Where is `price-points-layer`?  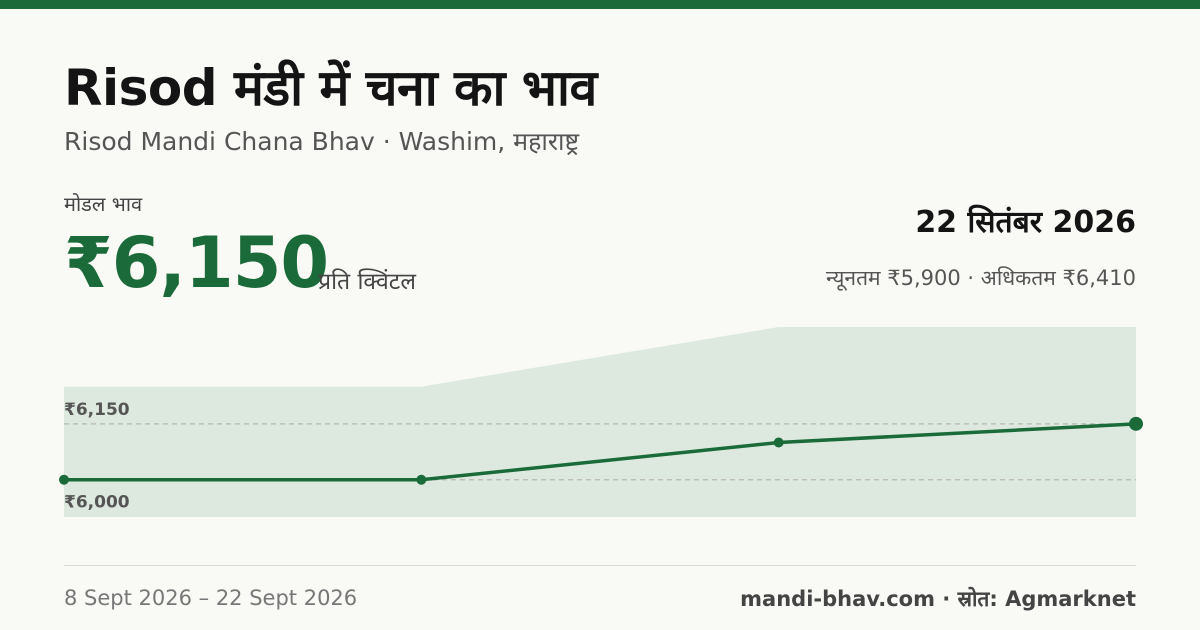
price-points-layer is located at coordinates (601, 450).